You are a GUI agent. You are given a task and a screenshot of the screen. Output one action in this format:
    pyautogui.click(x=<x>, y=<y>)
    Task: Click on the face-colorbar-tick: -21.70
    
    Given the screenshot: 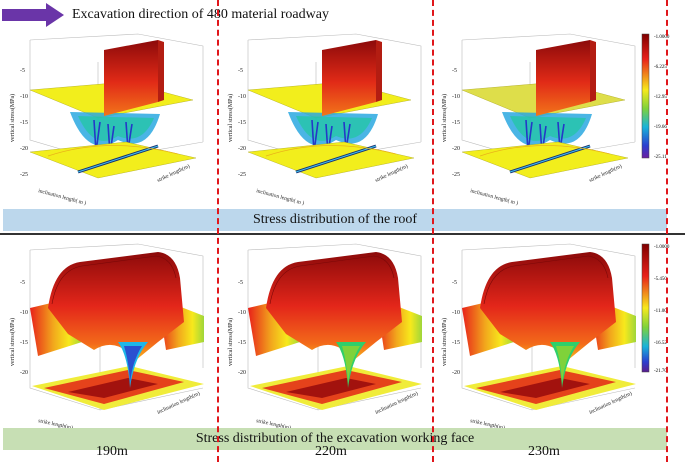 What is the action you would take?
    pyautogui.click(x=660, y=371)
    